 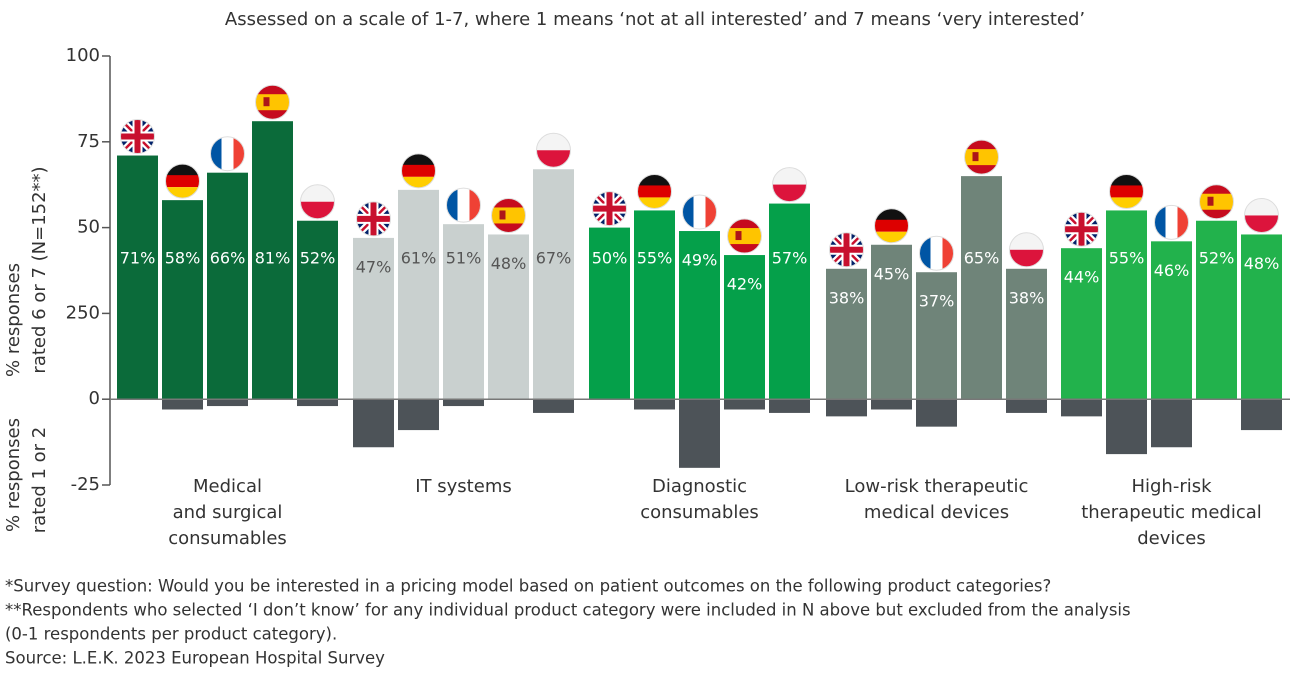 I want to click on value-label: 45%, so click(x=892, y=273).